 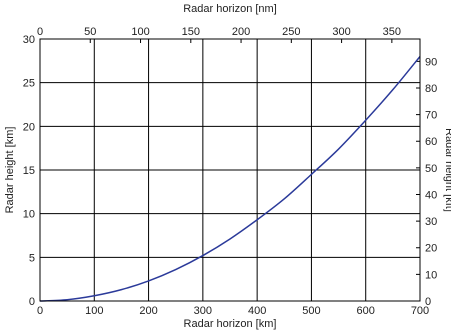 What do you see at coordinates (431, 275) in the screenshot?
I see `y2-tick-label: 10` at bounding box center [431, 275].